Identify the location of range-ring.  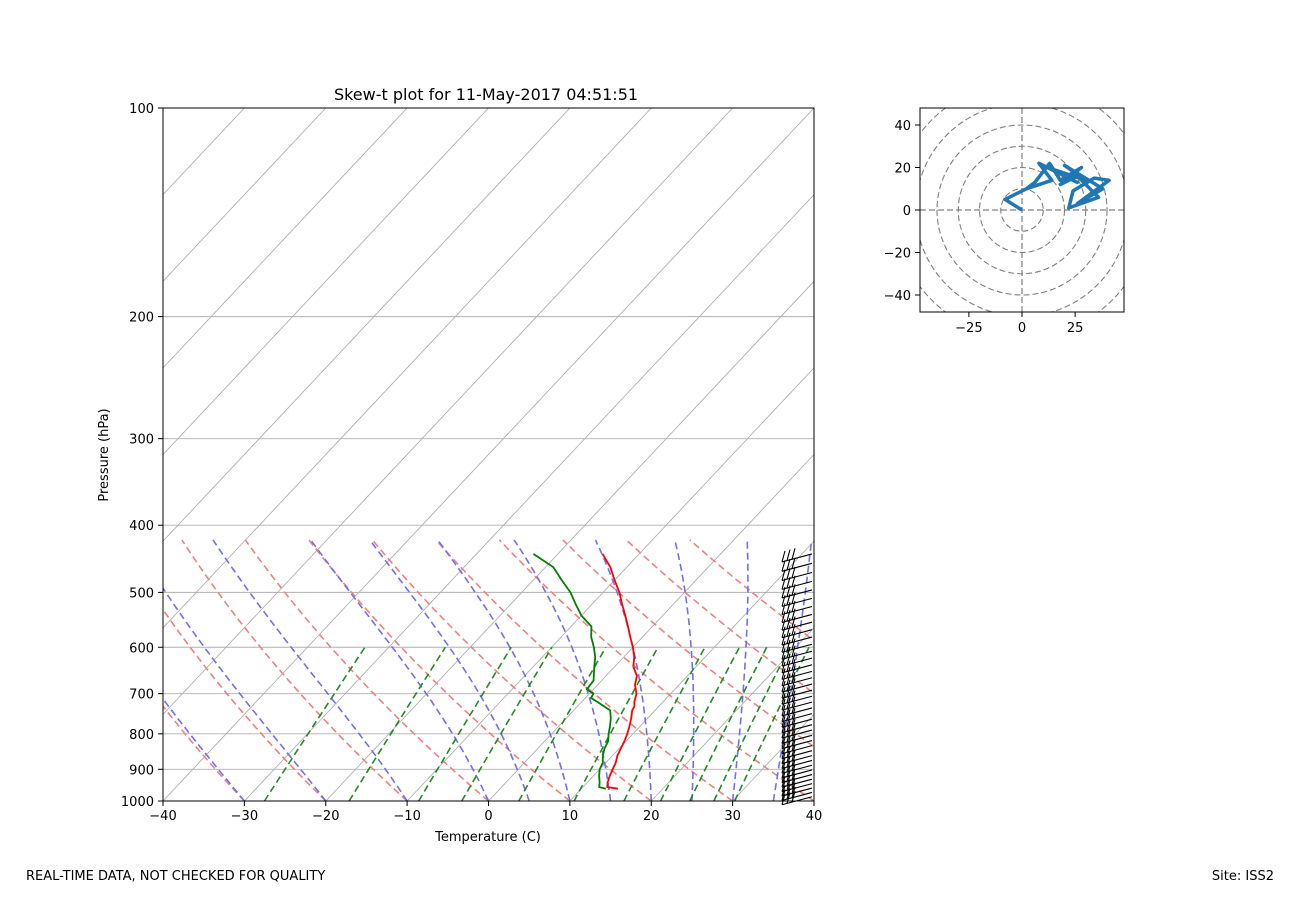
(1022, 210).